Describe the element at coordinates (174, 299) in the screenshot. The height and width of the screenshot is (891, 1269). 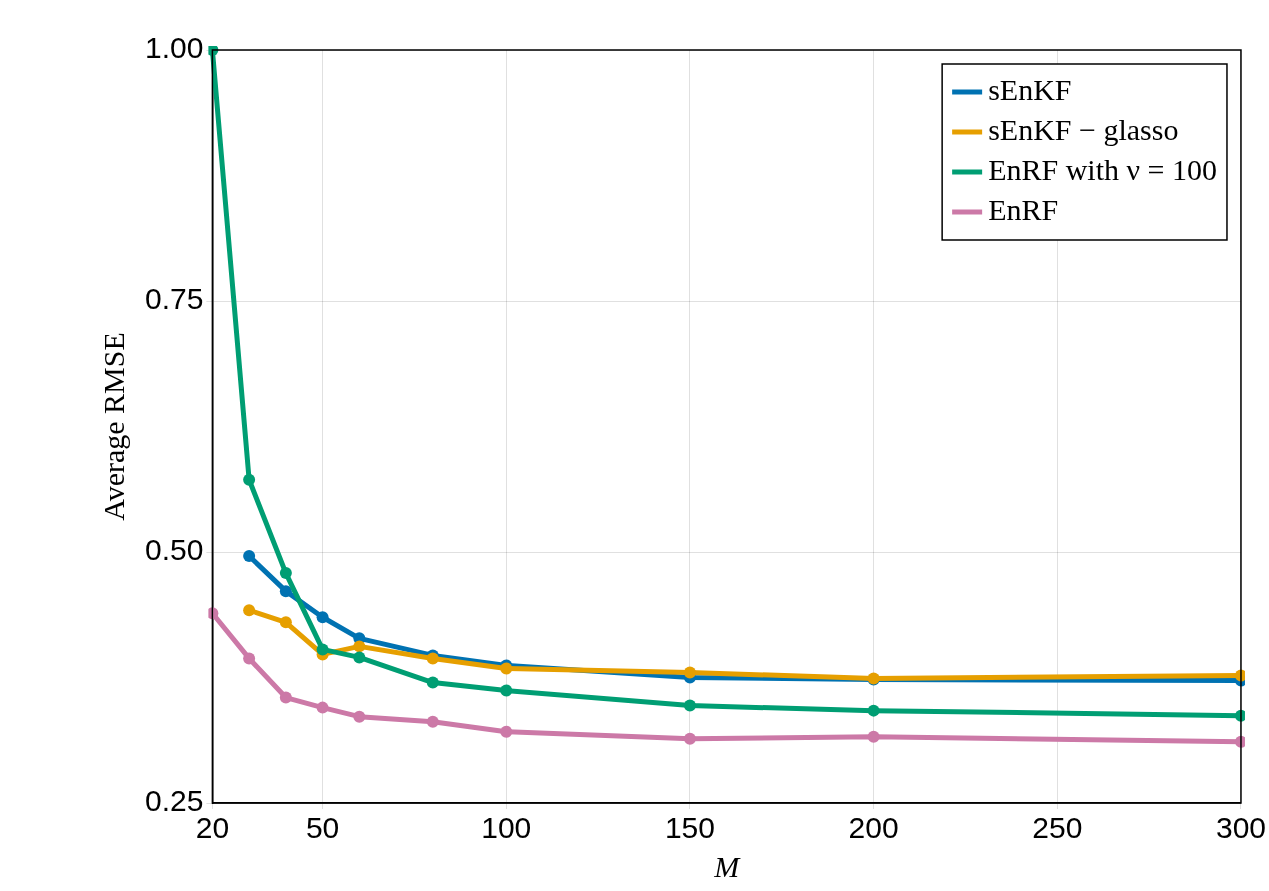
I see `y-tick-label: 0.75` at that location.